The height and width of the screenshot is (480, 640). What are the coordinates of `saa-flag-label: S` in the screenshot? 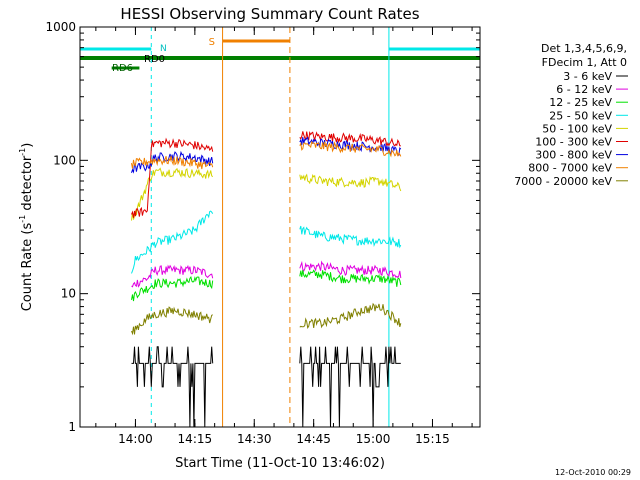 It's located at (212, 42).